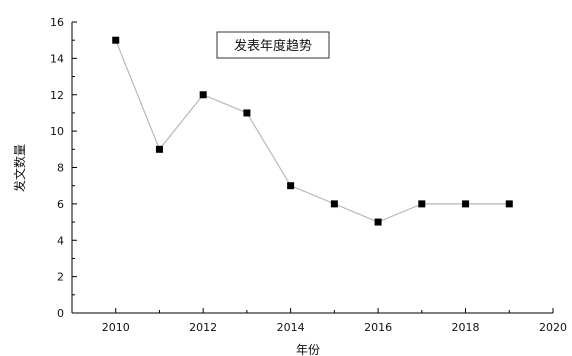 Image resolution: width=572 pixels, height=356 pixels. I want to click on y-tick-label: 12, so click(57, 95).